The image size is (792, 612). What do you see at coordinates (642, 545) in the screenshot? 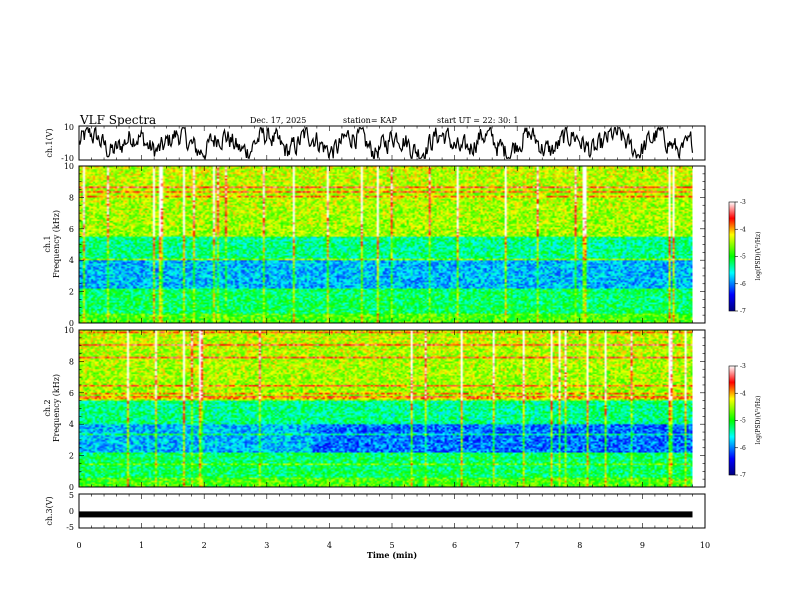
I see `x-tick-label: 9` at bounding box center [642, 545].